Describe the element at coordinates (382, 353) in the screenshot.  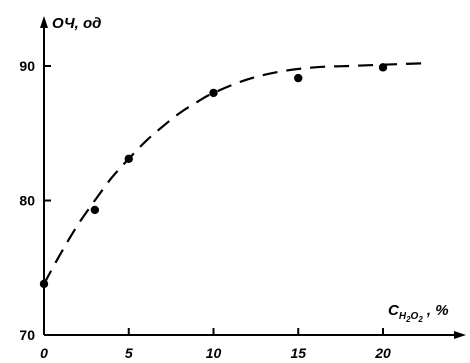
I see `x-tick-label: 20` at that location.